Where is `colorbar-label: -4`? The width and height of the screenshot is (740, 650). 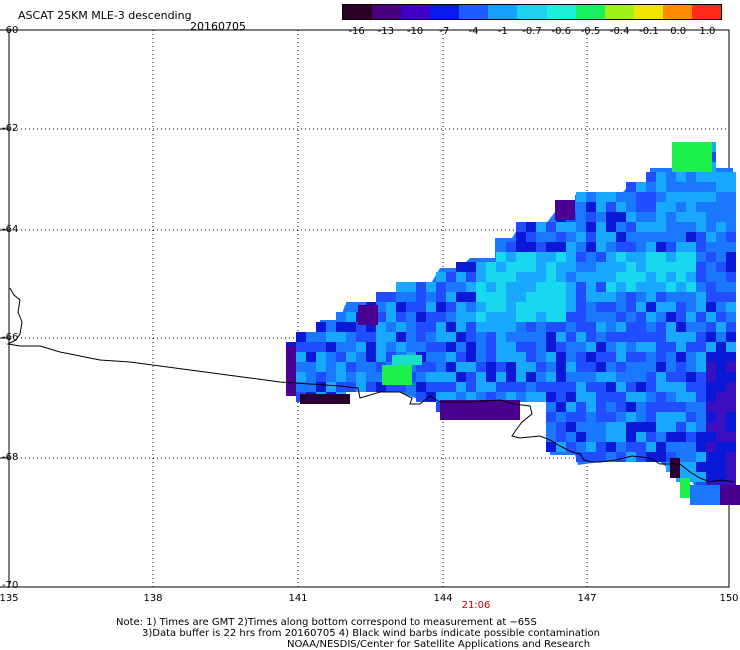
colorbar-label: -4 is located at coordinates (473, 31).